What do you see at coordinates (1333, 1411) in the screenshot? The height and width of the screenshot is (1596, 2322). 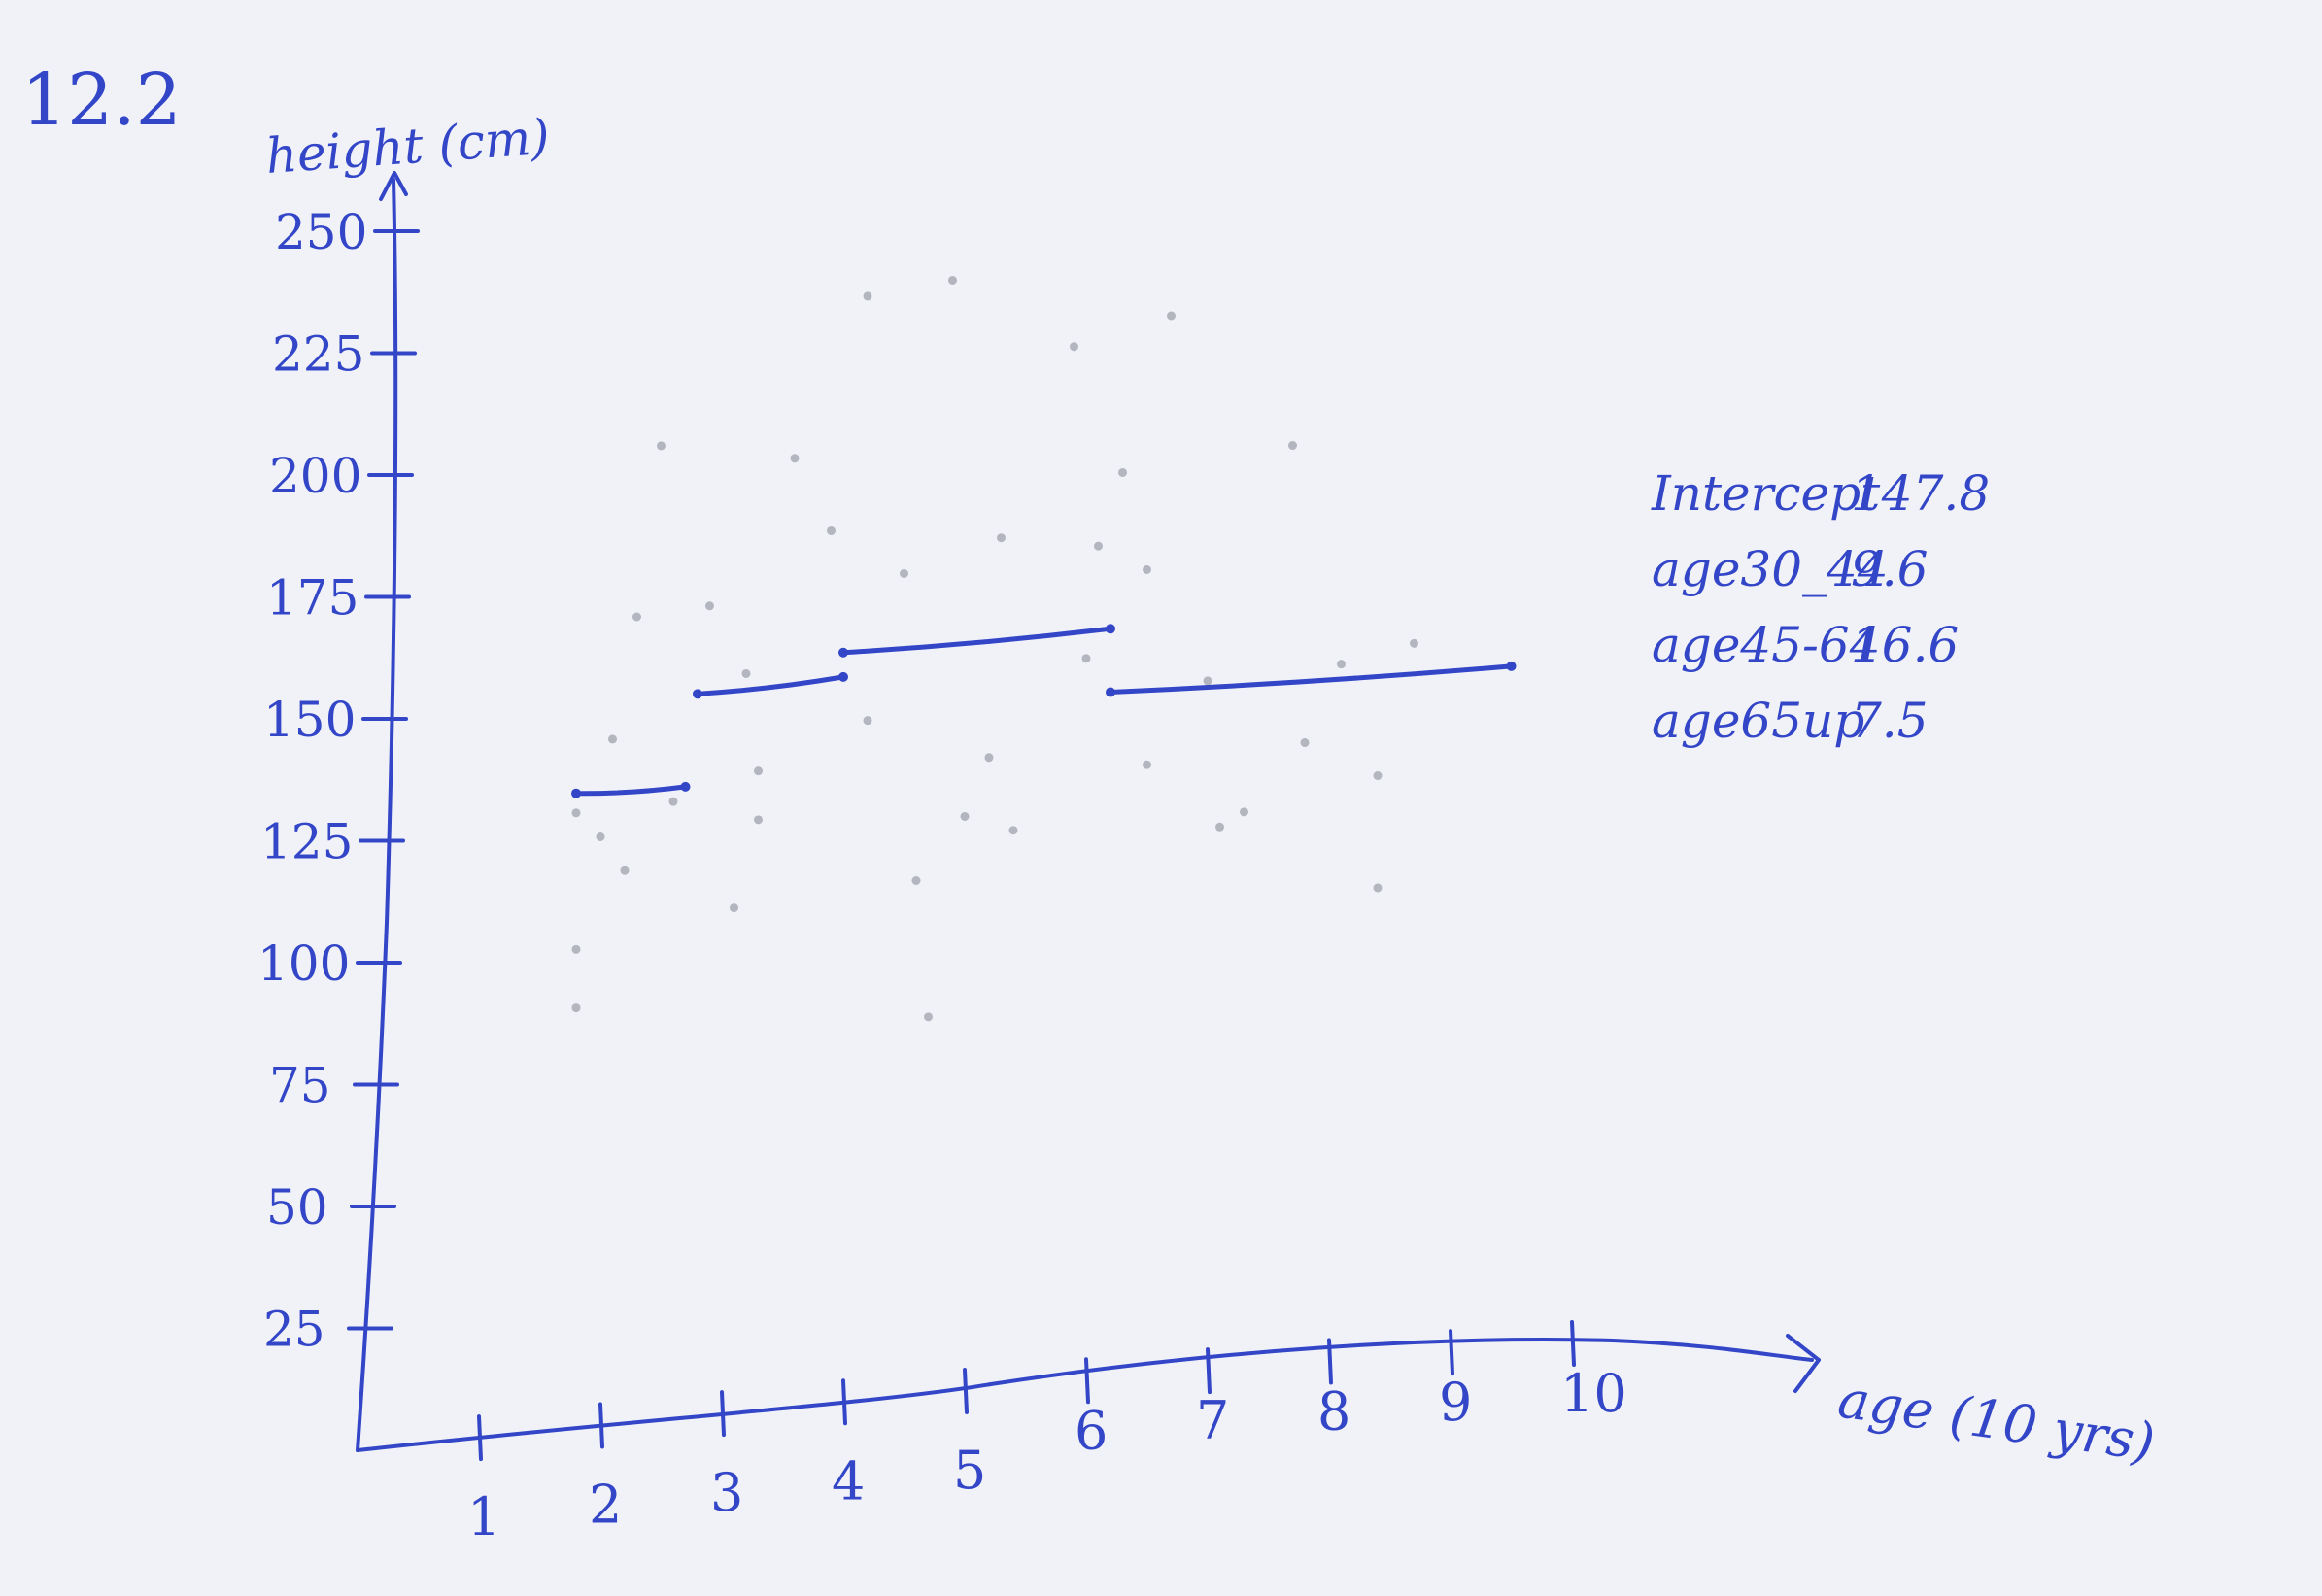 I see `x-tick-label: 8` at bounding box center [1333, 1411].